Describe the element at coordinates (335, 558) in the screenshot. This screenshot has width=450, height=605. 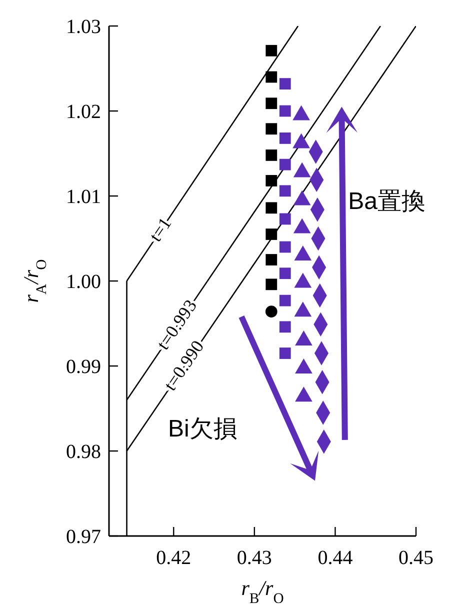
I see `x-tick-label: 0.44` at that location.